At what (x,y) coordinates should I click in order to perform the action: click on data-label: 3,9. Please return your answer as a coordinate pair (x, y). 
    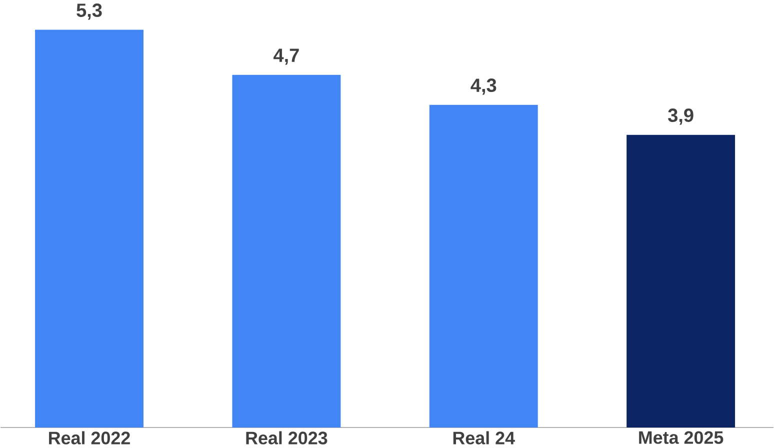
    Looking at the image, I should click on (681, 116).